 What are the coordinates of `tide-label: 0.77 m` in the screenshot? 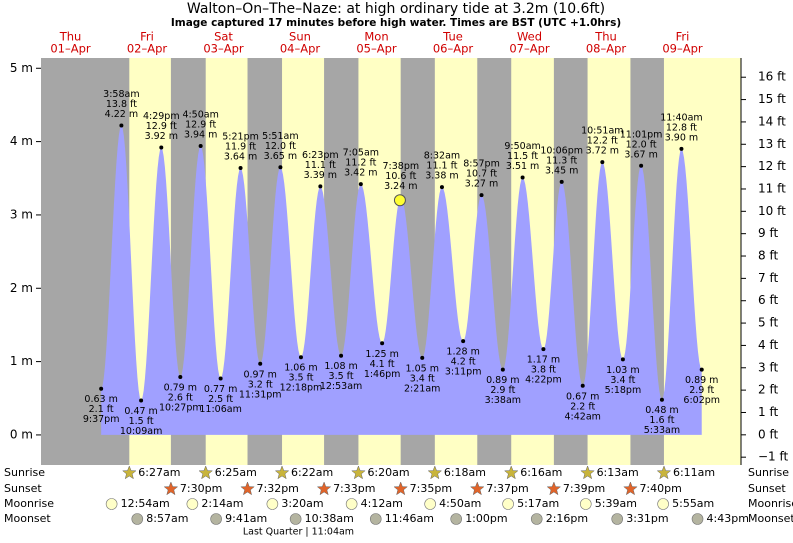 It's located at (220, 389).